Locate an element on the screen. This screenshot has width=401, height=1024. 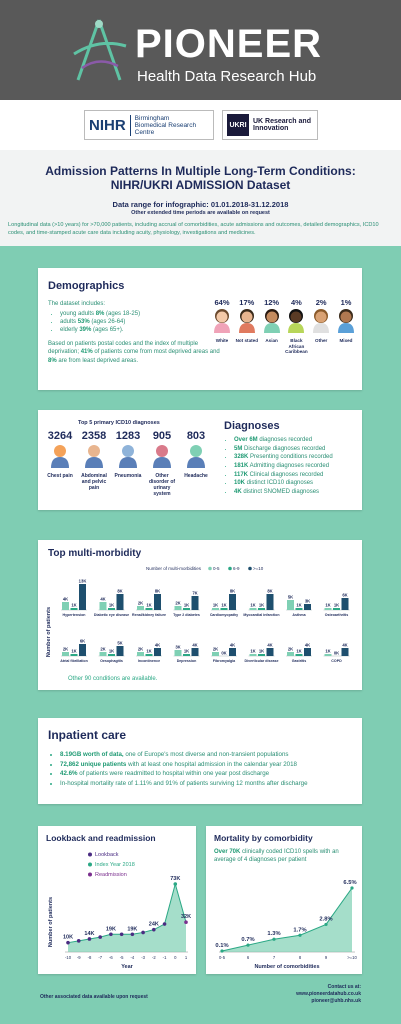
icon-head is located at coordinates (60, 451).